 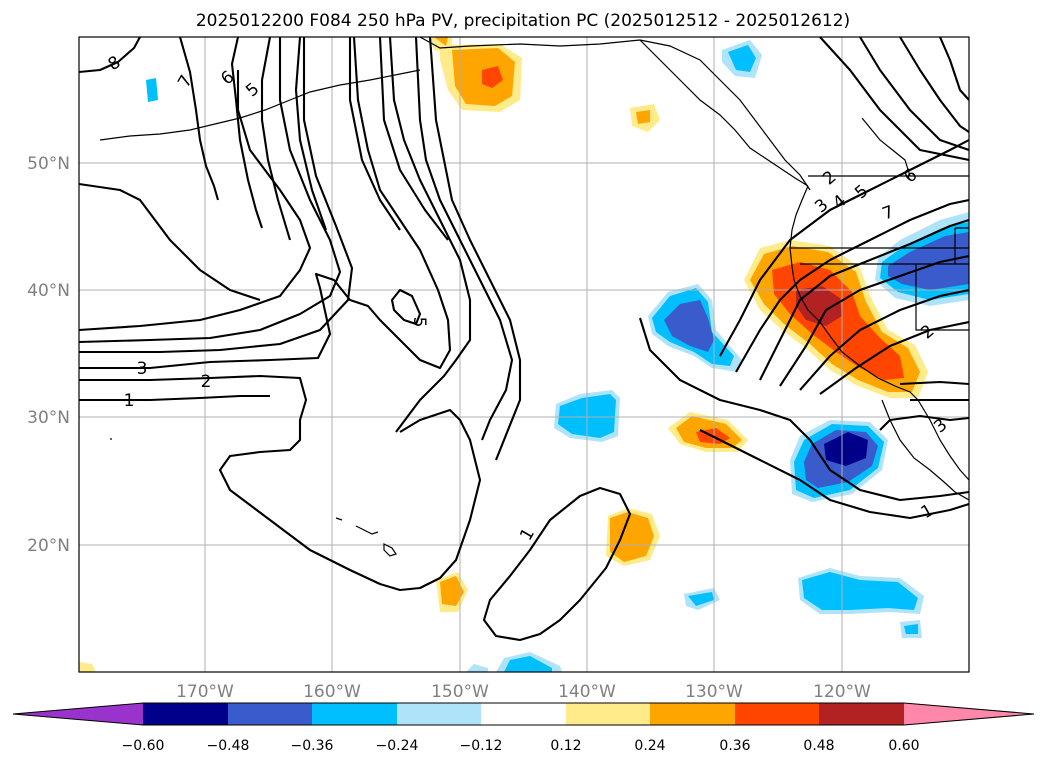 I want to click on lat-label: 30°N, so click(x=48, y=418).